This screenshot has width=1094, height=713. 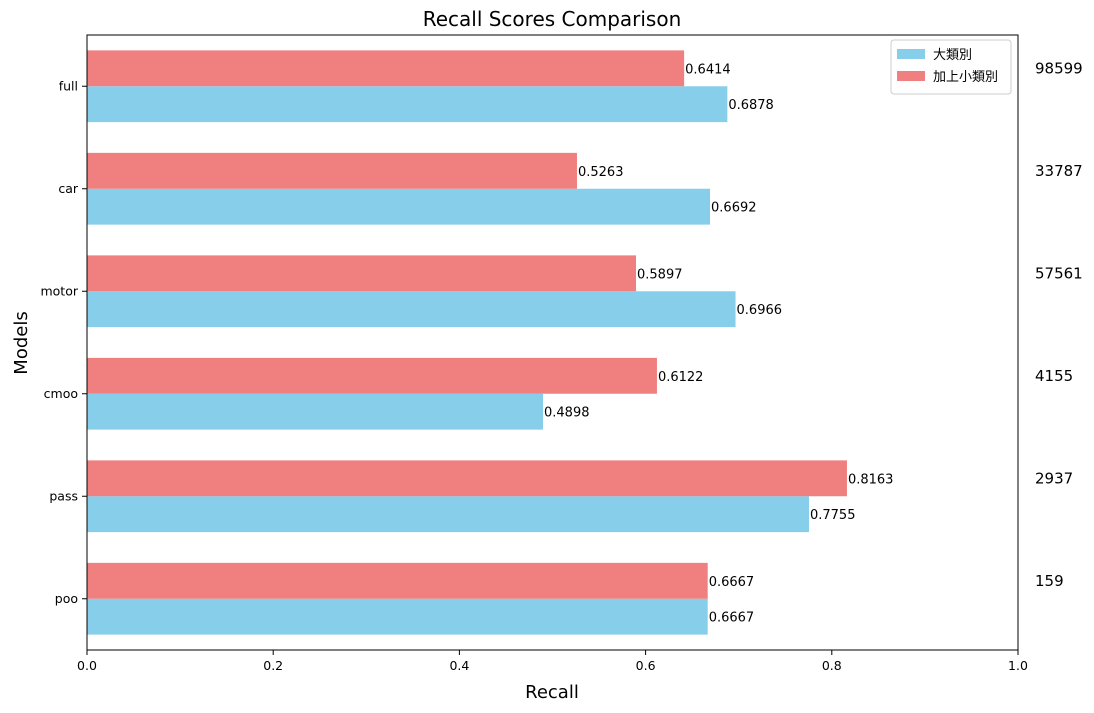 What do you see at coordinates (1059, 324) in the screenshot?
I see `sample-counts: 159 2937 4155 57561 33787 98599` at bounding box center [1059, 324].